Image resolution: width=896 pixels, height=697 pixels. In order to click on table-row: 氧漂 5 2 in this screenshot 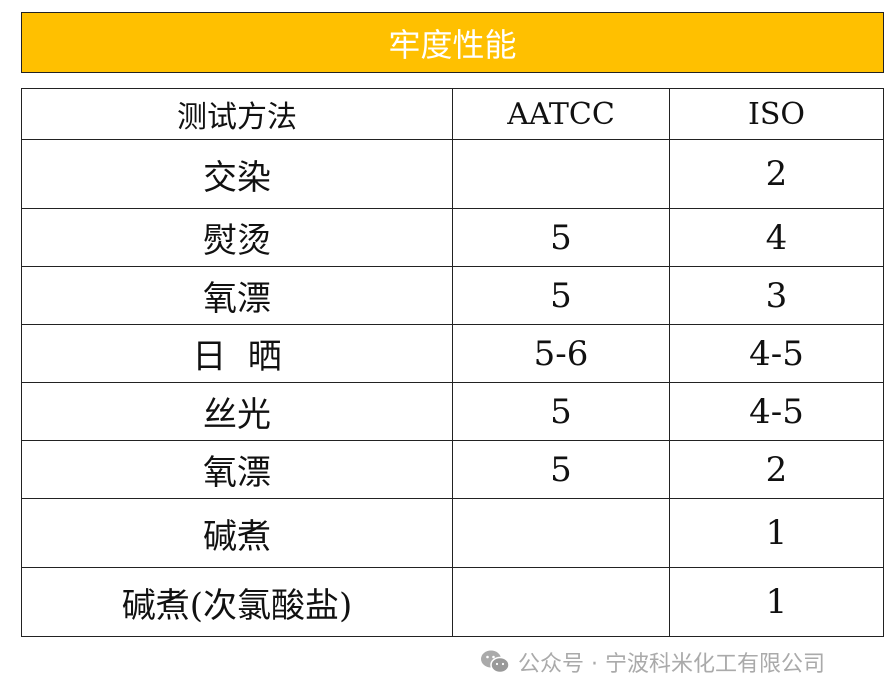, I will do `click(452, 469)`.